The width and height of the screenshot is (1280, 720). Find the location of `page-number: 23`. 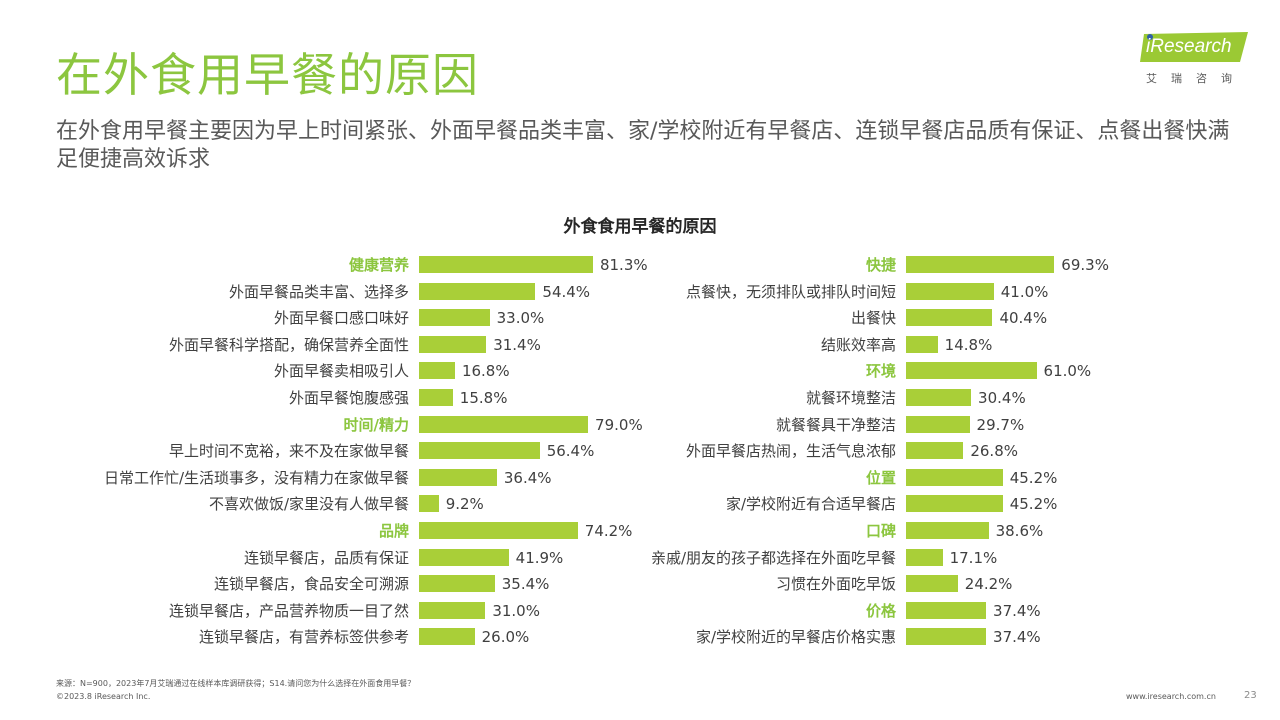

page-number: 23 is located at coordinates (1250, 695).